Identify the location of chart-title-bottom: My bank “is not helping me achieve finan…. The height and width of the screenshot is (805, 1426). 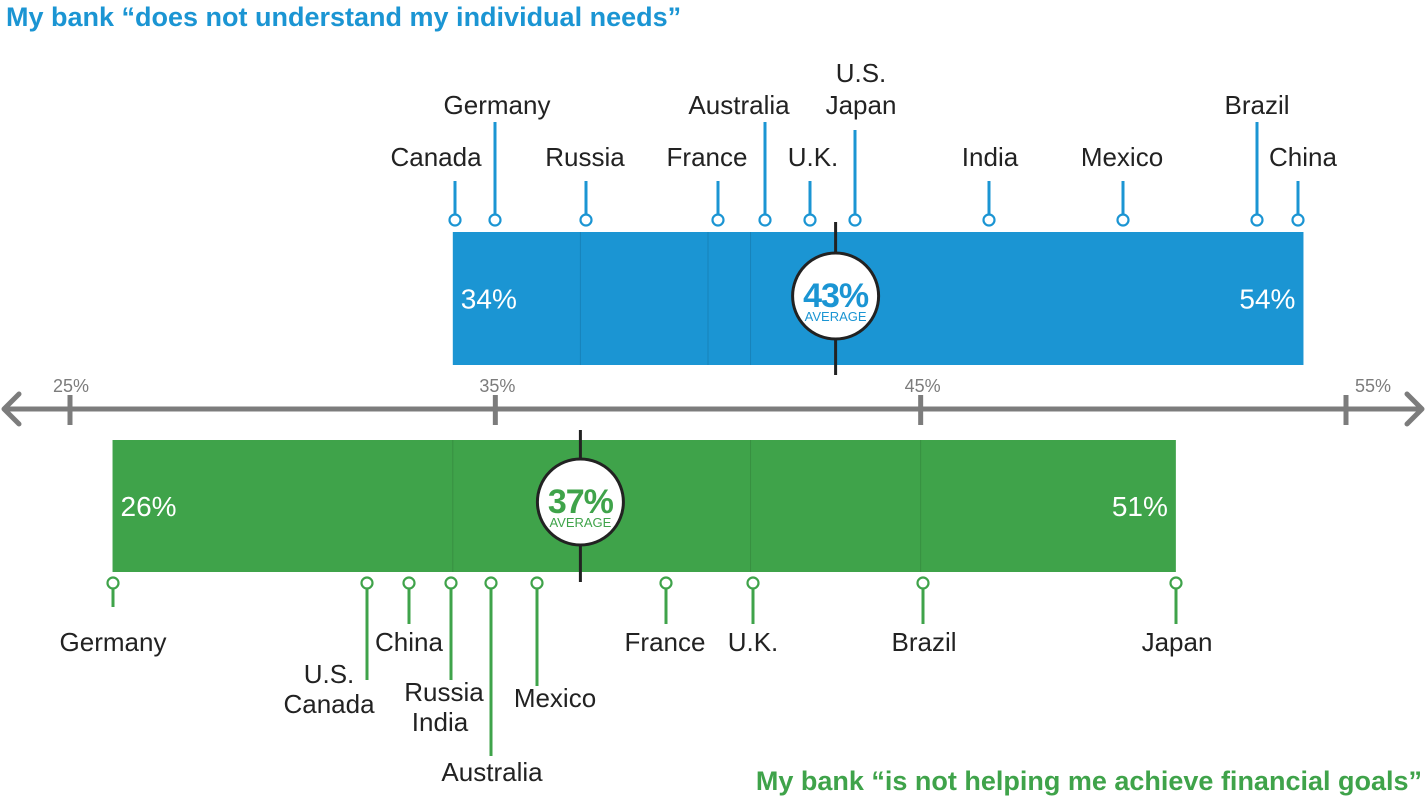
(1088, 781).